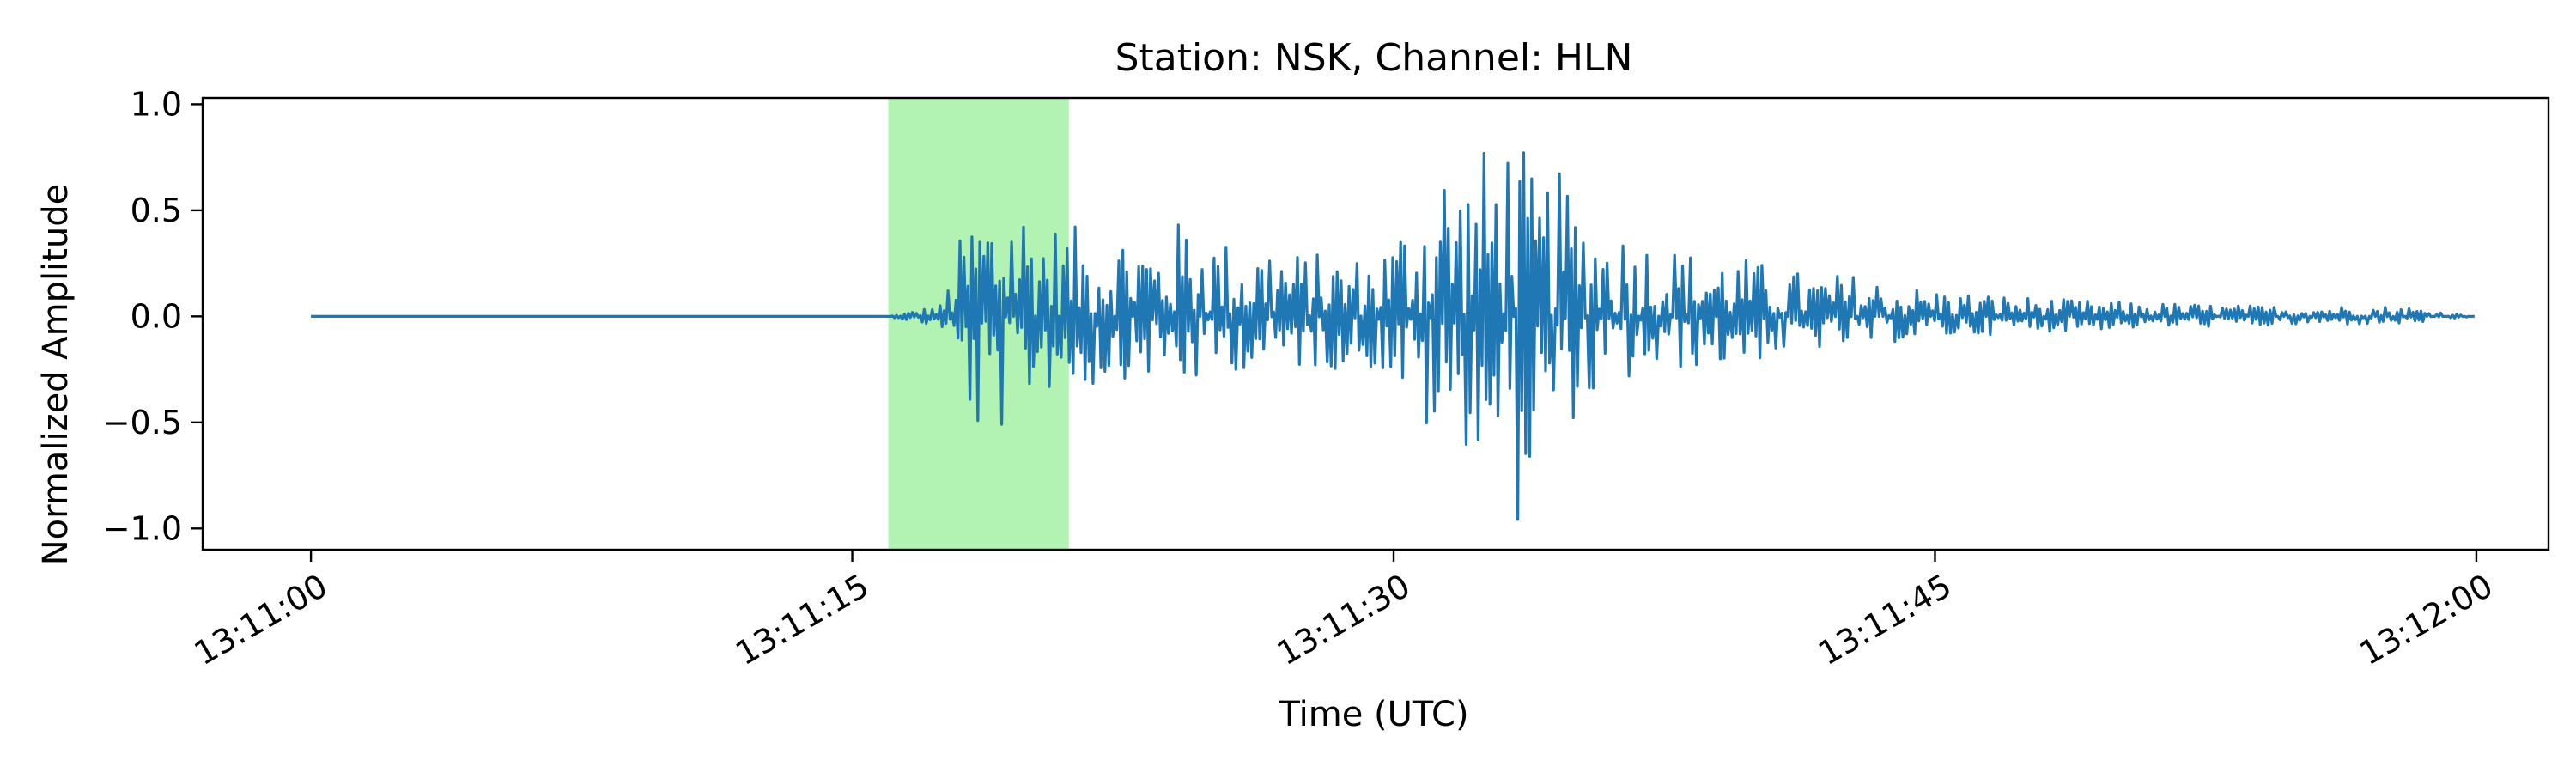  What do you see at coordinates (1885, 620) in the screenshot?
I see `x-tick-label: 13:11:45` at bounding box center [1885, 620].